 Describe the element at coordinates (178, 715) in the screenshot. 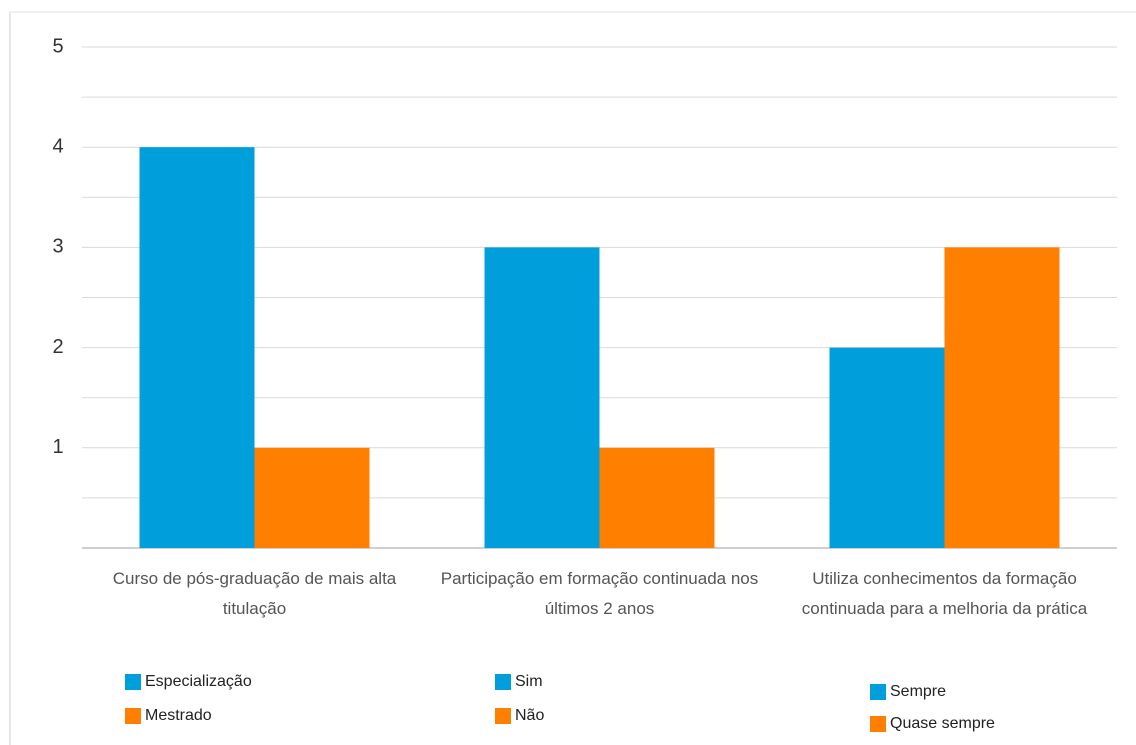

I see `legend-label: Mestrado` at that location.